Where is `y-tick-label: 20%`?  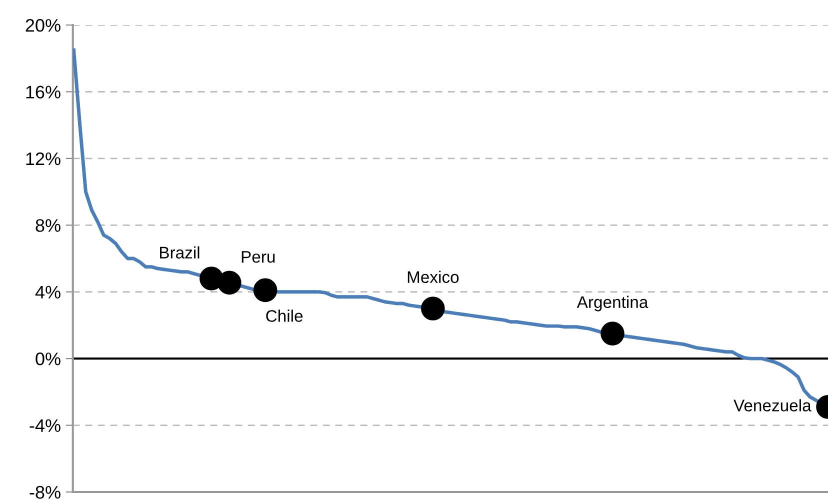 y-tick-label: 20% is located at coordinates (43, 25).